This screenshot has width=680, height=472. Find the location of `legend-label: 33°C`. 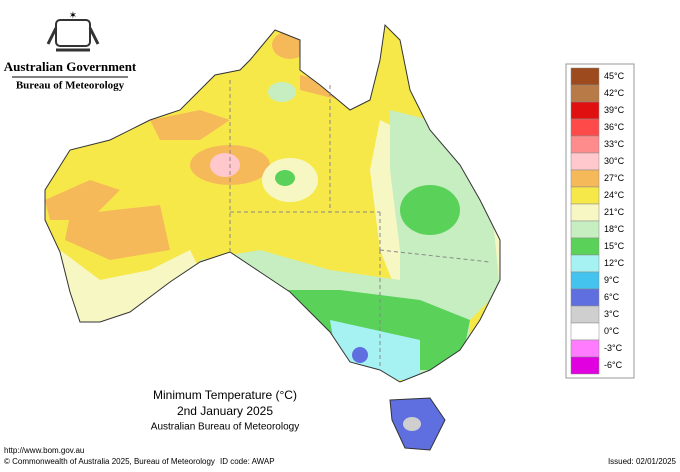

legend-label: 33°C is located at coordinates (614, 144).